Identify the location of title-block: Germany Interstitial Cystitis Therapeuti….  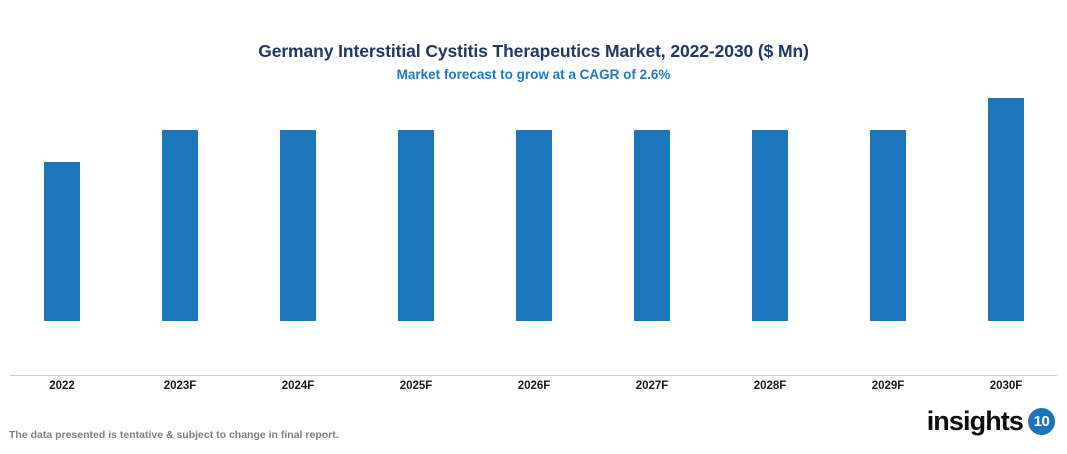
(533, 62).